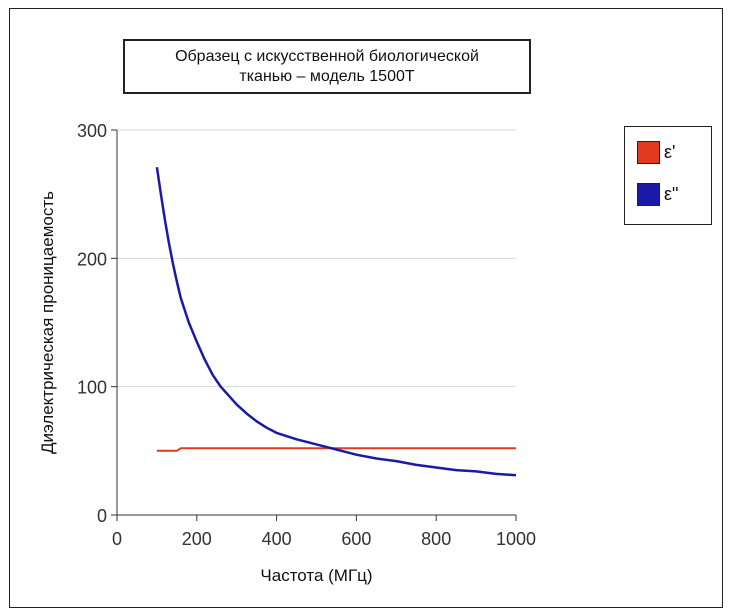  I want to click on x-axis-label: Частота (МГц), so click(316, 575).